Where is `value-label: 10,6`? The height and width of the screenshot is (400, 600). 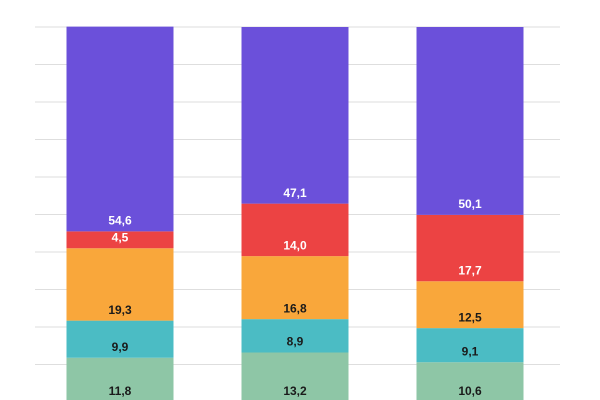
value-label: 10,6 is located at coordinates (470, 391).